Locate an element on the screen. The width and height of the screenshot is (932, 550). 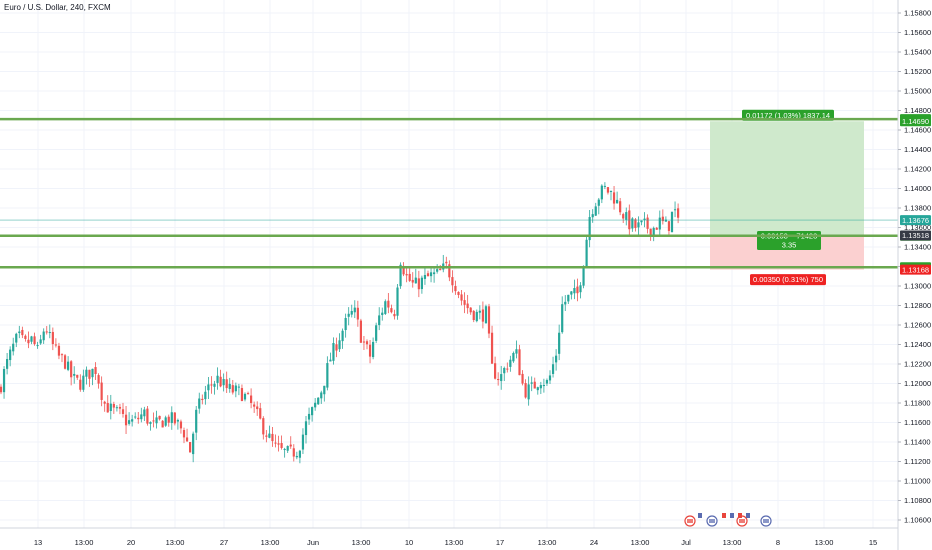
price-tick-label: 1.14400 is located at coordinates (917, 149).